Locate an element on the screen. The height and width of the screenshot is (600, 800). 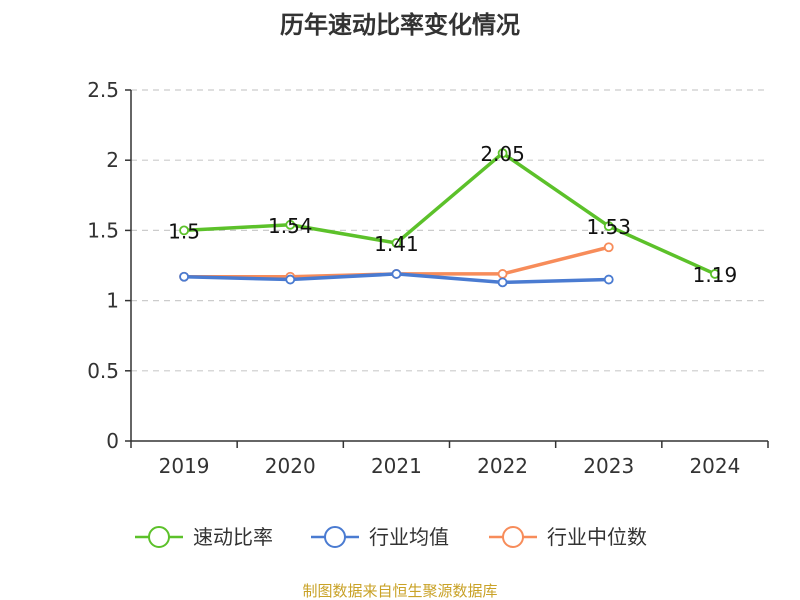
data-label: 1.19 is located at coordinates (715, 275).